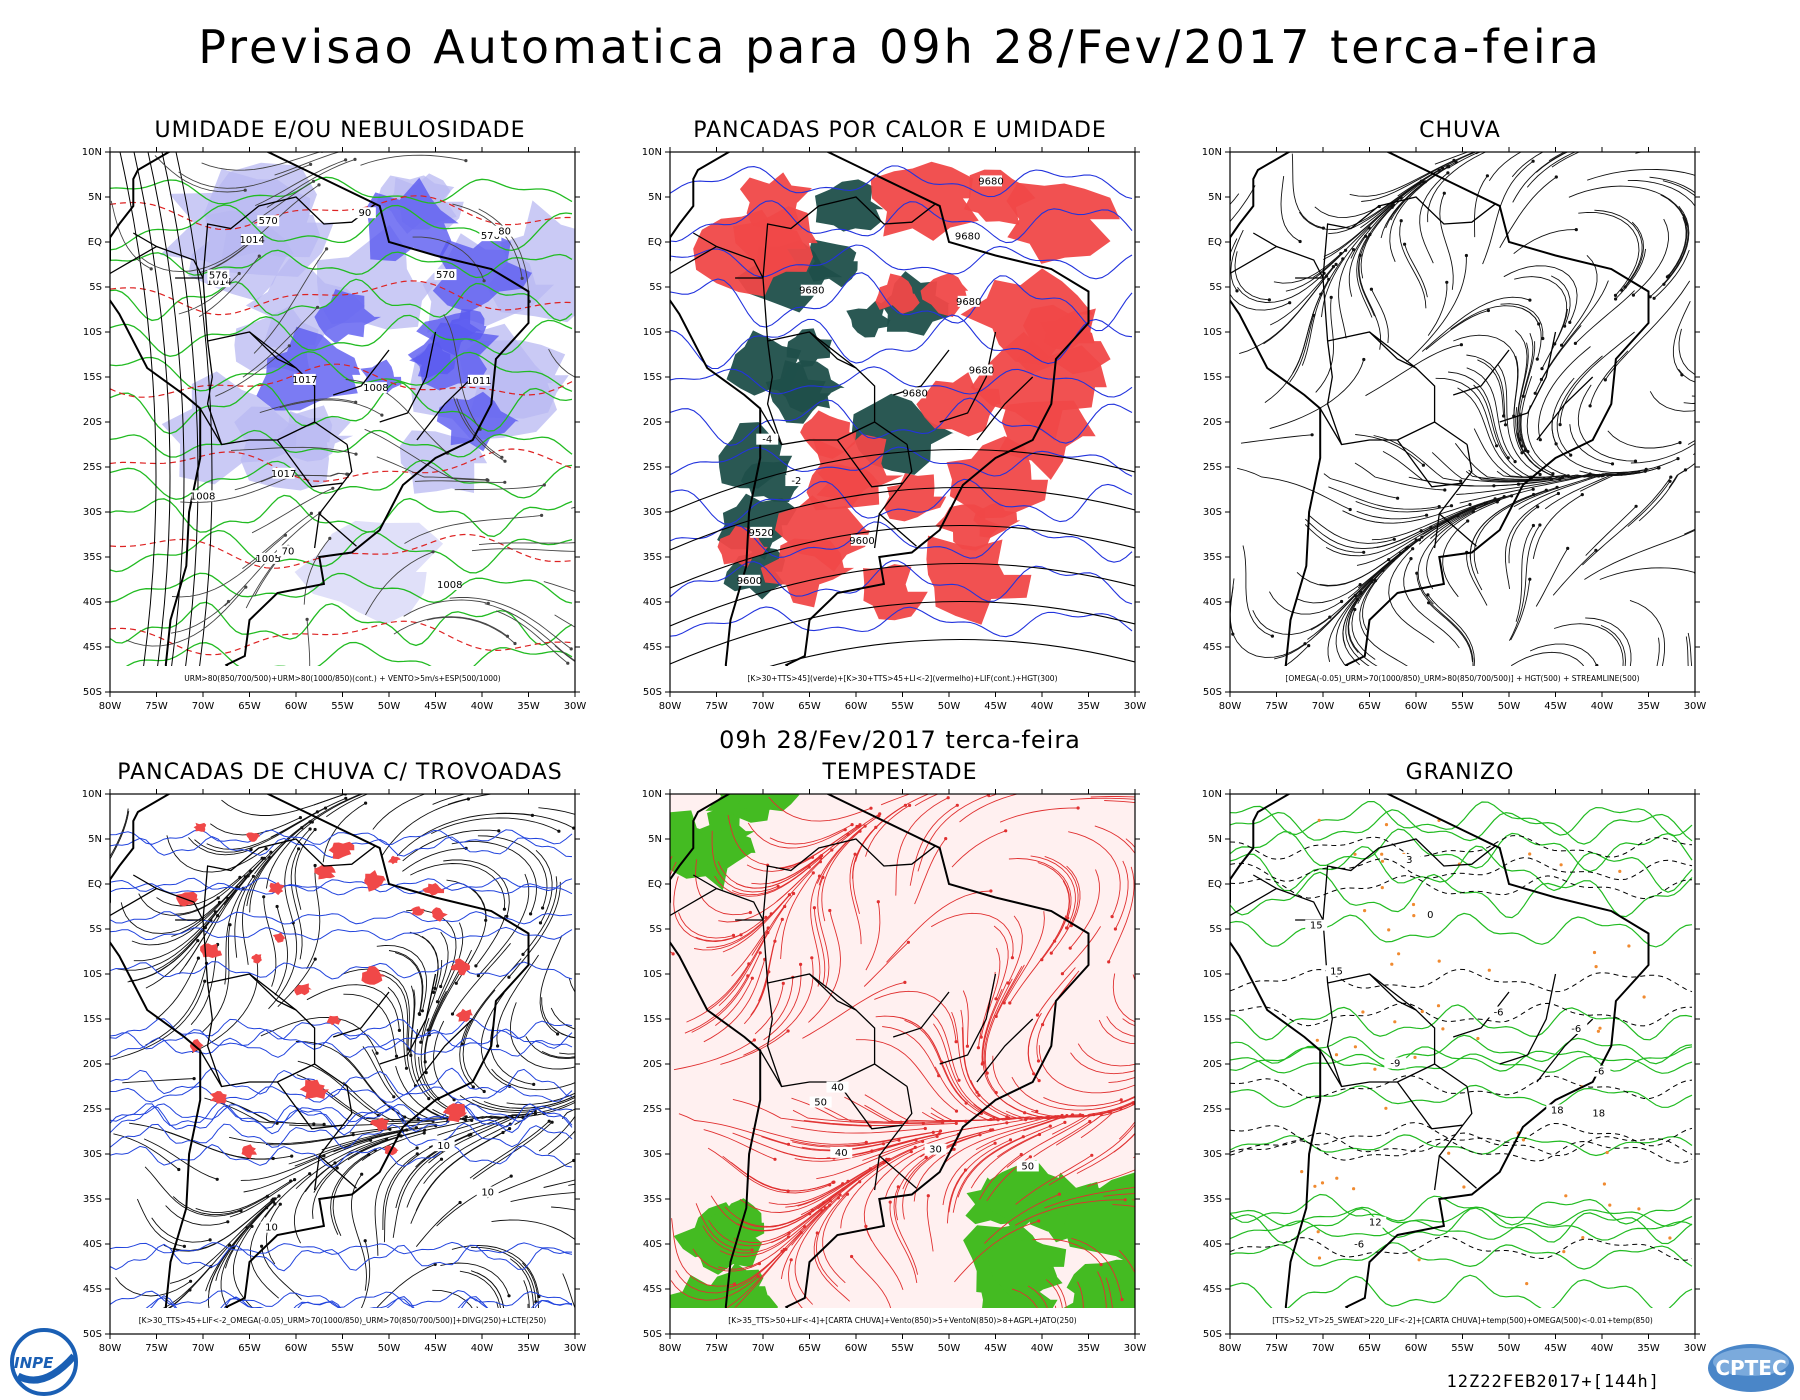 The height and width of the screenshot is (1400, 1800). I want to click on lon-label: 40W, so click(1602, 706).